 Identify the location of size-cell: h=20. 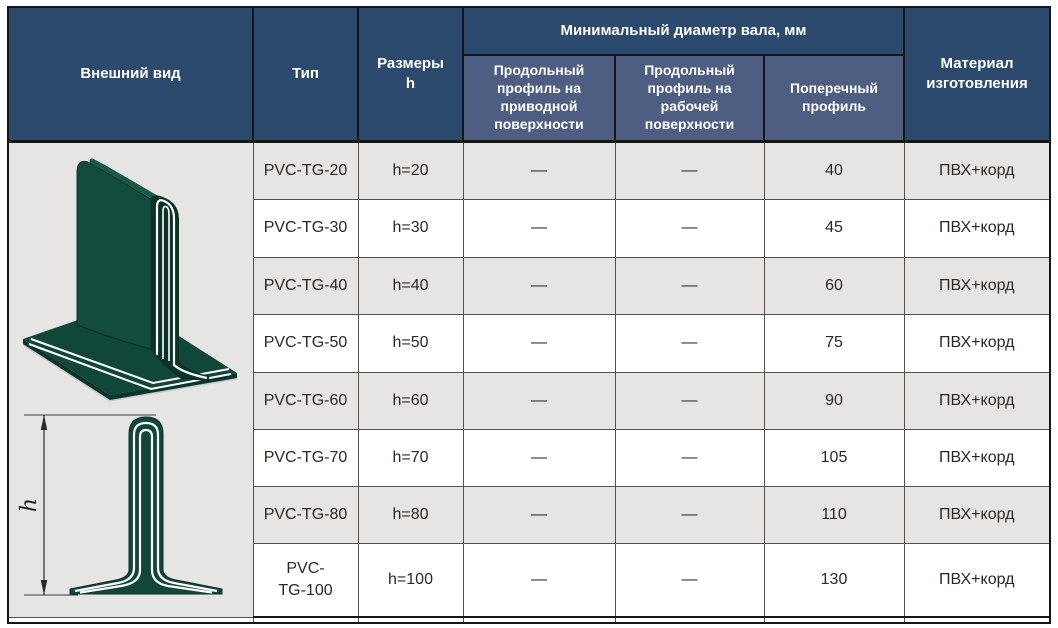
(410, 170).